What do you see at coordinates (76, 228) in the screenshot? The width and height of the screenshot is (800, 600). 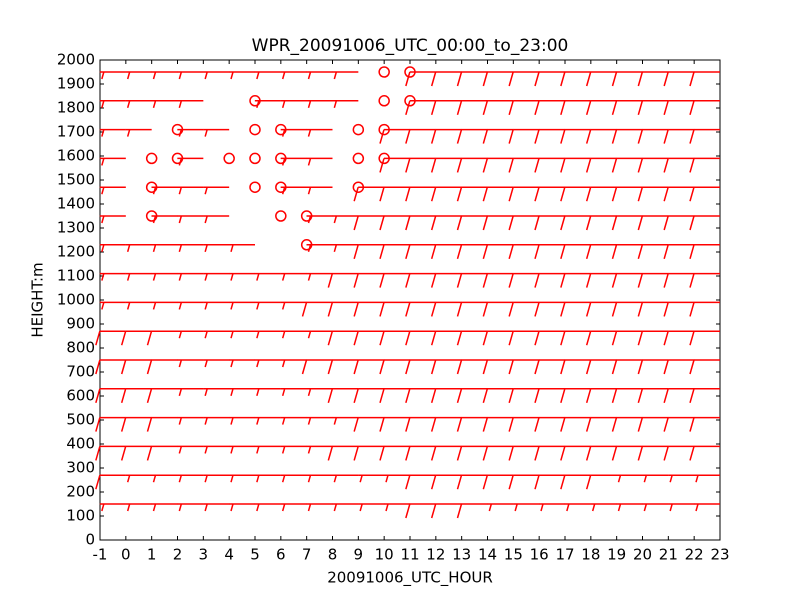 I see `y-tick-label: 1300` at bounding box center [76, 228].